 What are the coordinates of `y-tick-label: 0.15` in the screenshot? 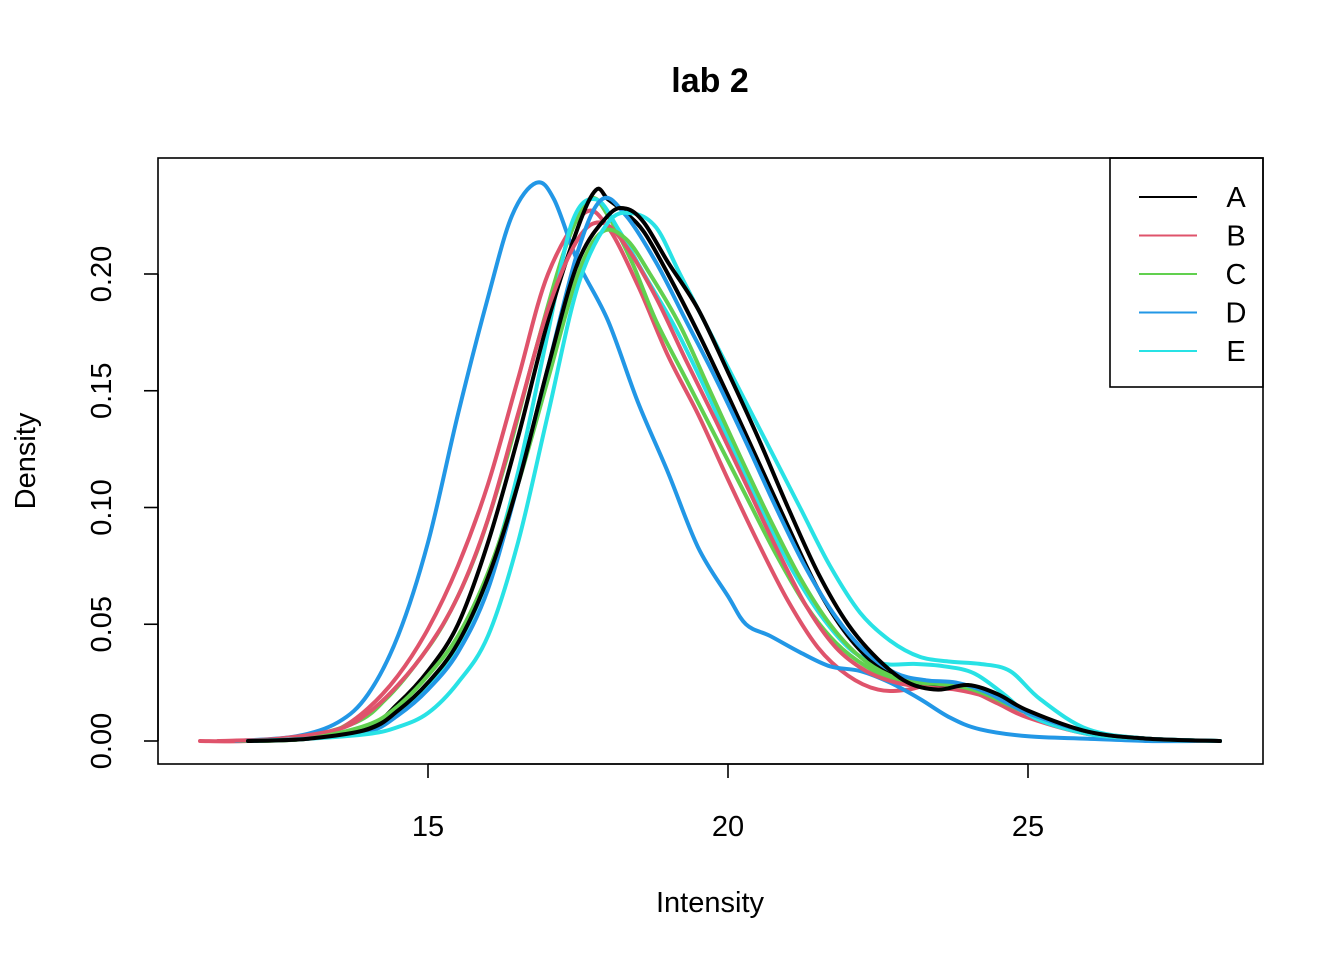 It's located at (102, 391).